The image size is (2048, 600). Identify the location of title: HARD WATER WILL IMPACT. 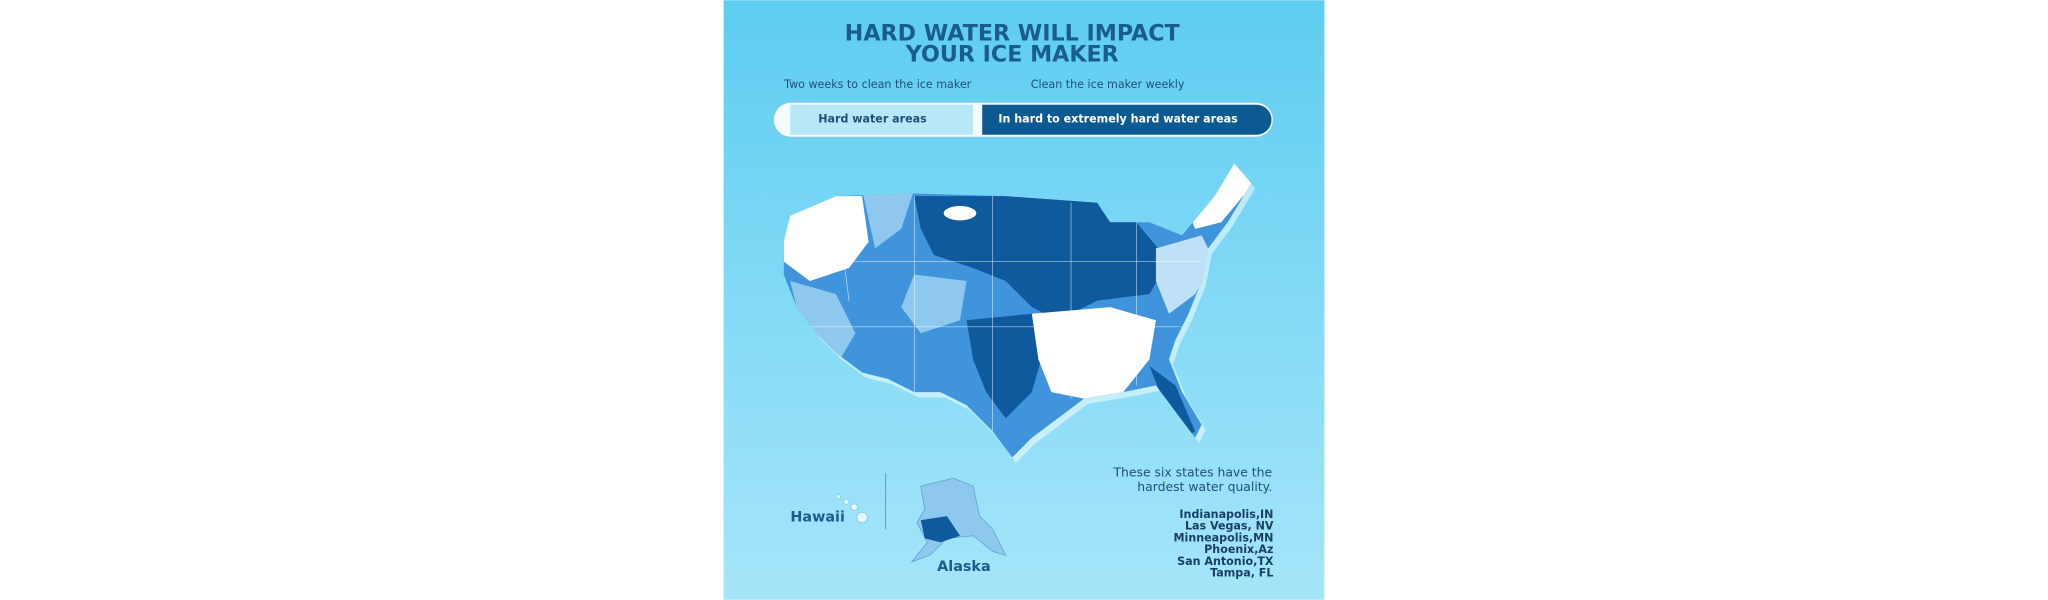
(1013, 34).